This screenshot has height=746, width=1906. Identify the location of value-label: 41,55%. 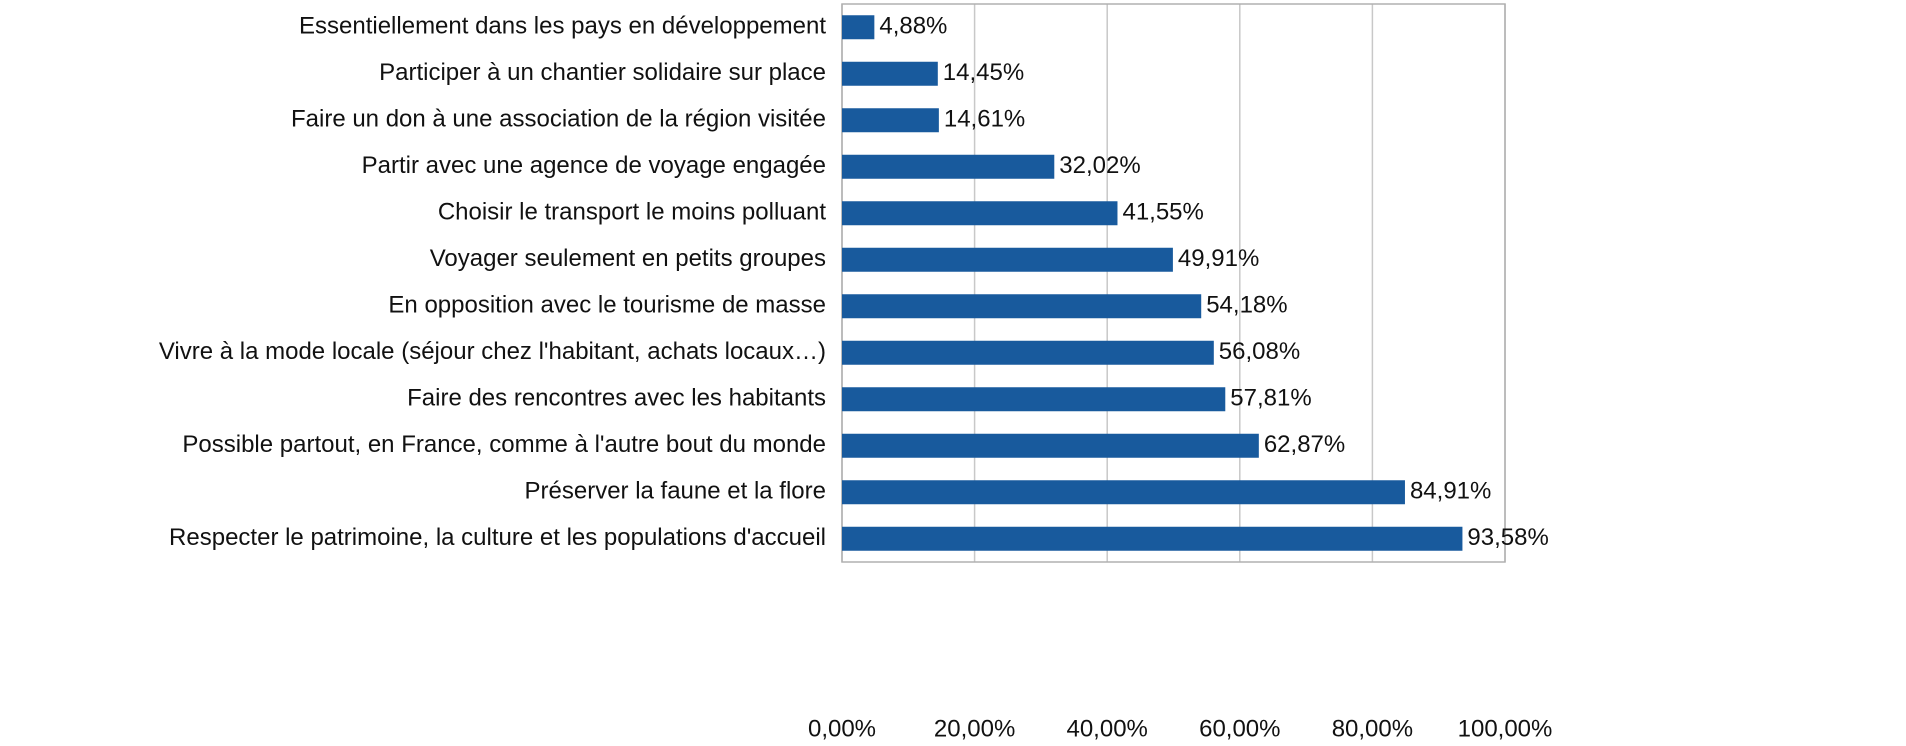
(1162, 212).